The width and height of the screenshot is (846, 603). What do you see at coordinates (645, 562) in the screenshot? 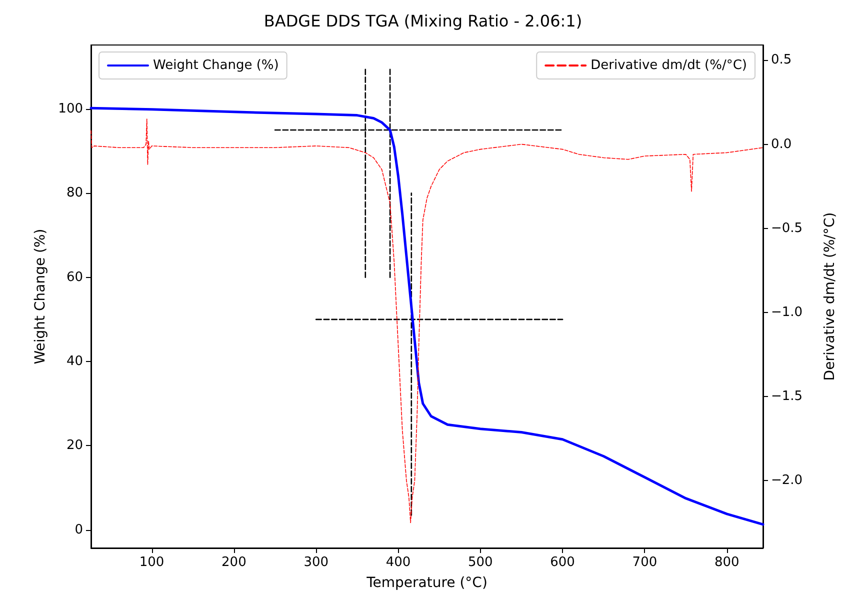
I see `x-tick-label: 700` at bounding box center [645, 562].